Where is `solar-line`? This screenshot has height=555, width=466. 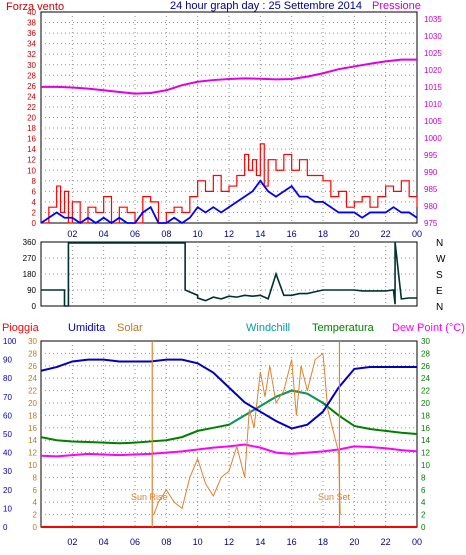
solar-line is located at coordinates (247, 433).